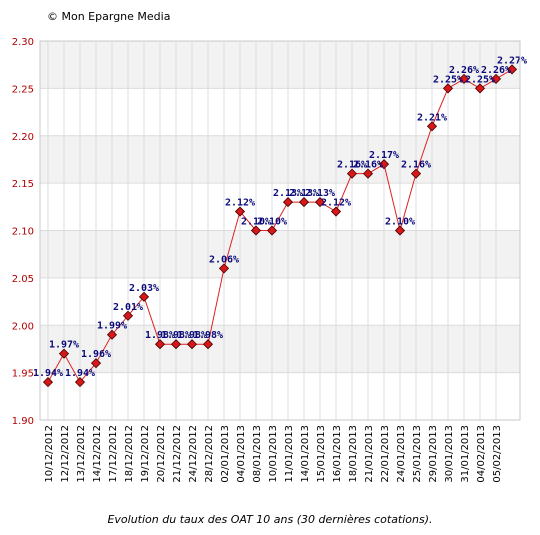 This screenshot has height=535, width=540. Describe the element at coordinates (224, 259) in the screenshot. I see `data-label: 2.06%` at that location.